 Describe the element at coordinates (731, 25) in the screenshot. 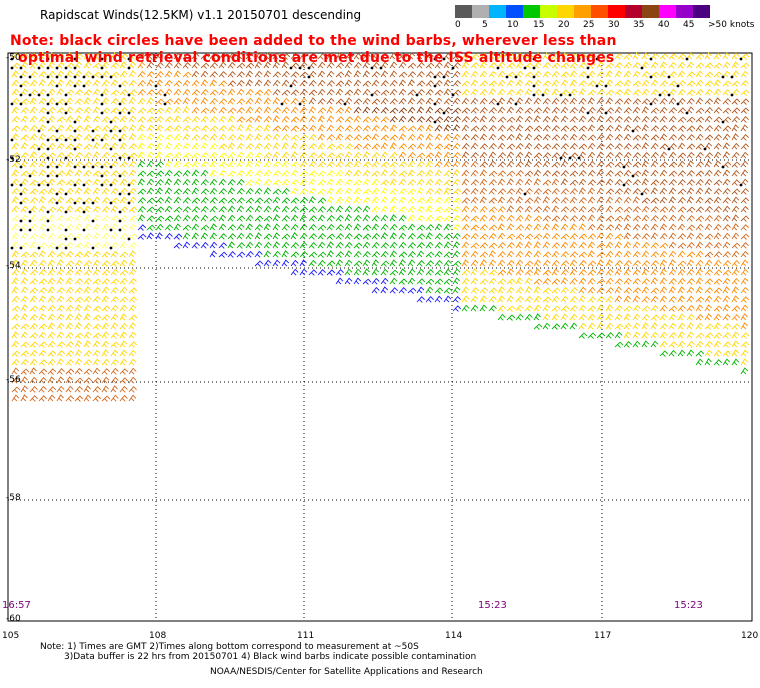

I see `legend-units: >50 knots` at that location.